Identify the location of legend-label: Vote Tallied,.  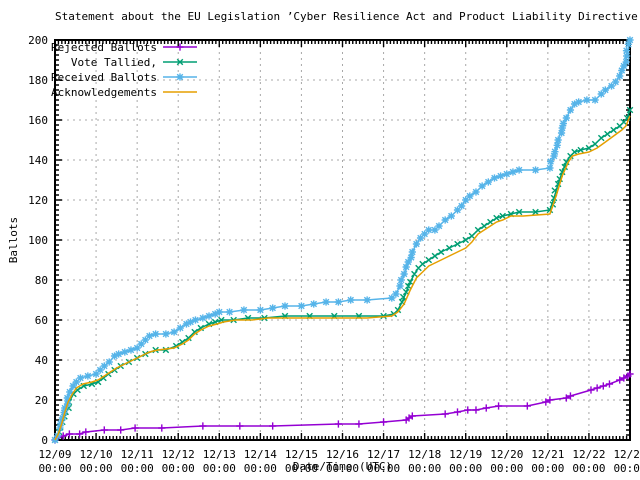
(114, 62).